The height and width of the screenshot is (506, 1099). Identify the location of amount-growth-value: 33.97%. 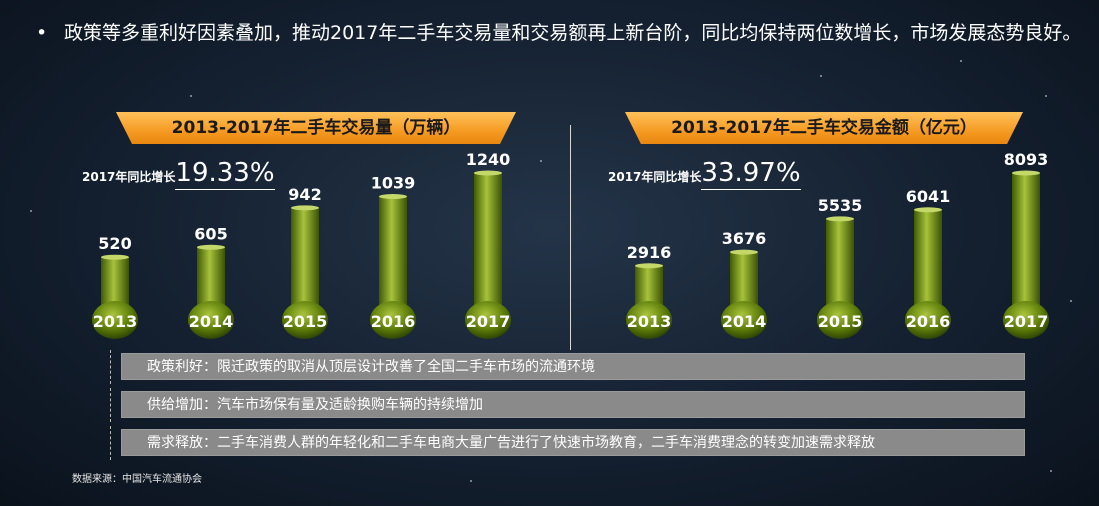
(751, 174).